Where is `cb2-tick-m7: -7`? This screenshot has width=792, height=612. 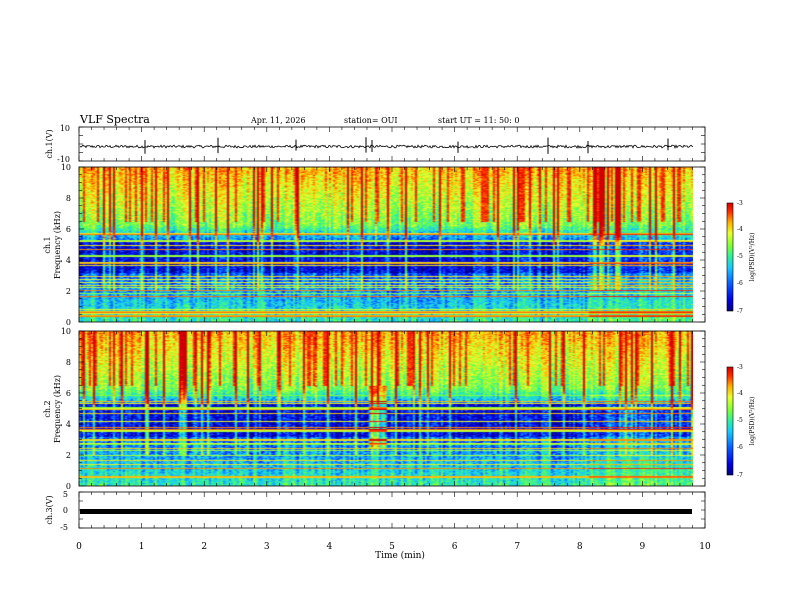 cb2-tick-m7: -7 is located at coordinates (740, 475).